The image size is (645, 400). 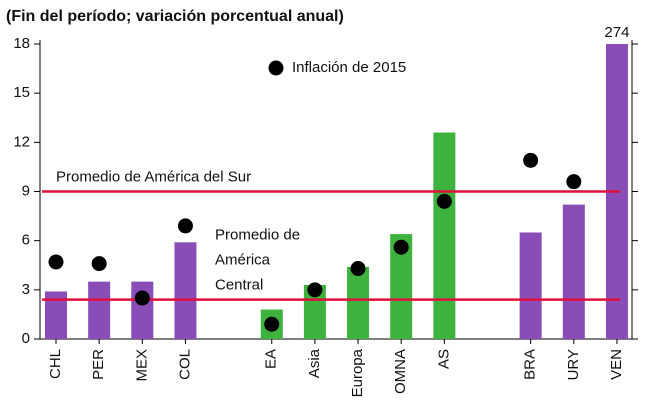 What do you see at coordinates (184, 364) in the screenshot?
I see `x-tick-label: COL` at bounding box center [184, 364].